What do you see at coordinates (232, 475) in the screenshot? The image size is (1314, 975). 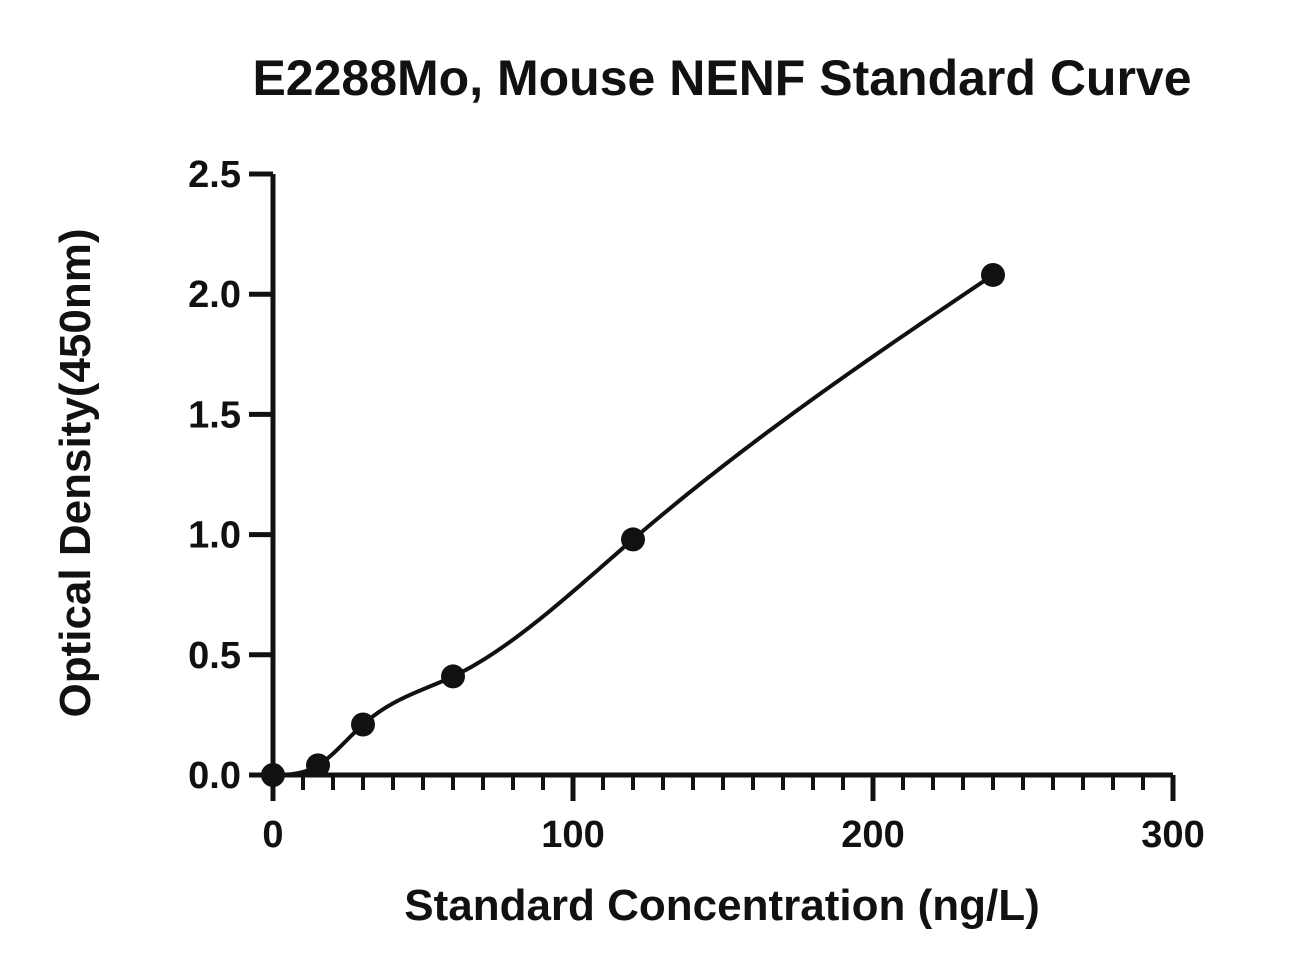 I see `y-axis: 0.0 0.5 1.0 1.5 2.0 2.5` at bounding box center [232, 475].